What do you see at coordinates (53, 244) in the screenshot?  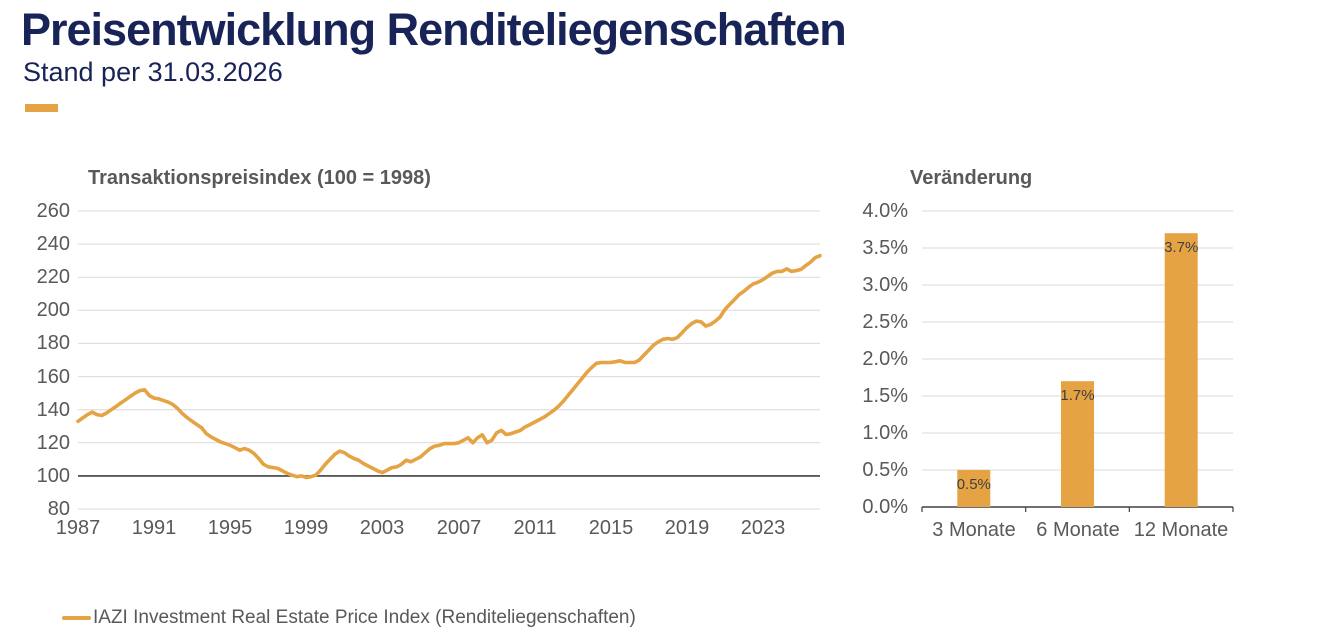 I see `y-axis-label: 240` at bounding box center [53, 244].